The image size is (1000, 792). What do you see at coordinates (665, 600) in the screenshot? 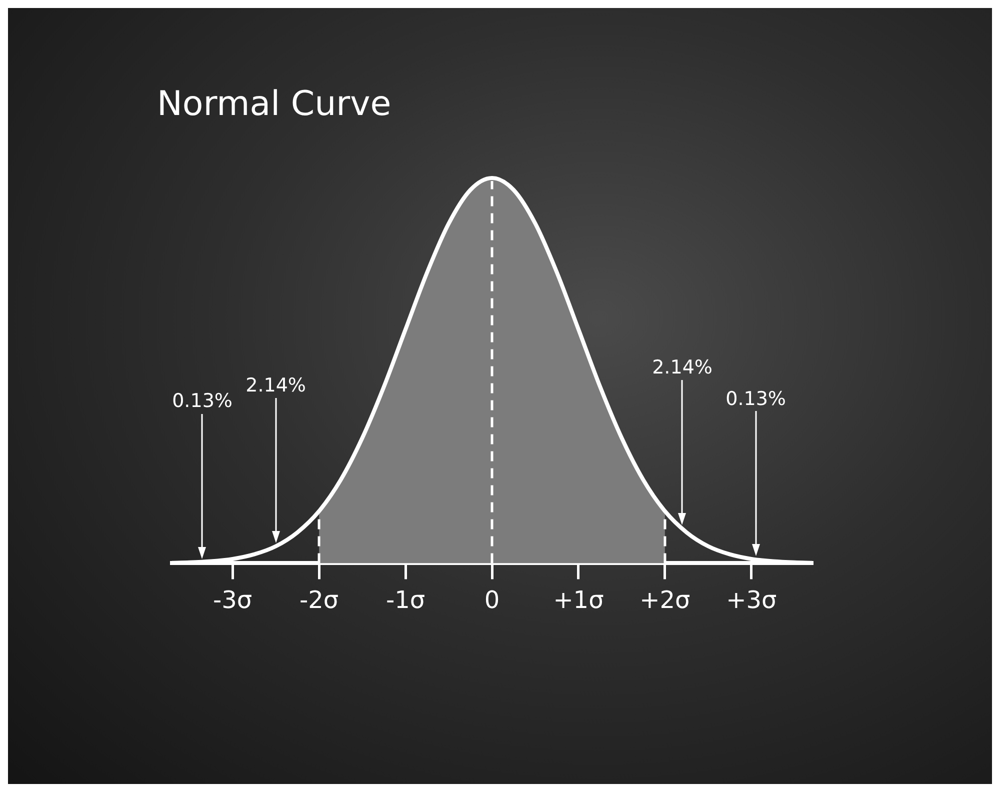
I see `x-tick-label: +2σ` at bounding box center [665, 600].